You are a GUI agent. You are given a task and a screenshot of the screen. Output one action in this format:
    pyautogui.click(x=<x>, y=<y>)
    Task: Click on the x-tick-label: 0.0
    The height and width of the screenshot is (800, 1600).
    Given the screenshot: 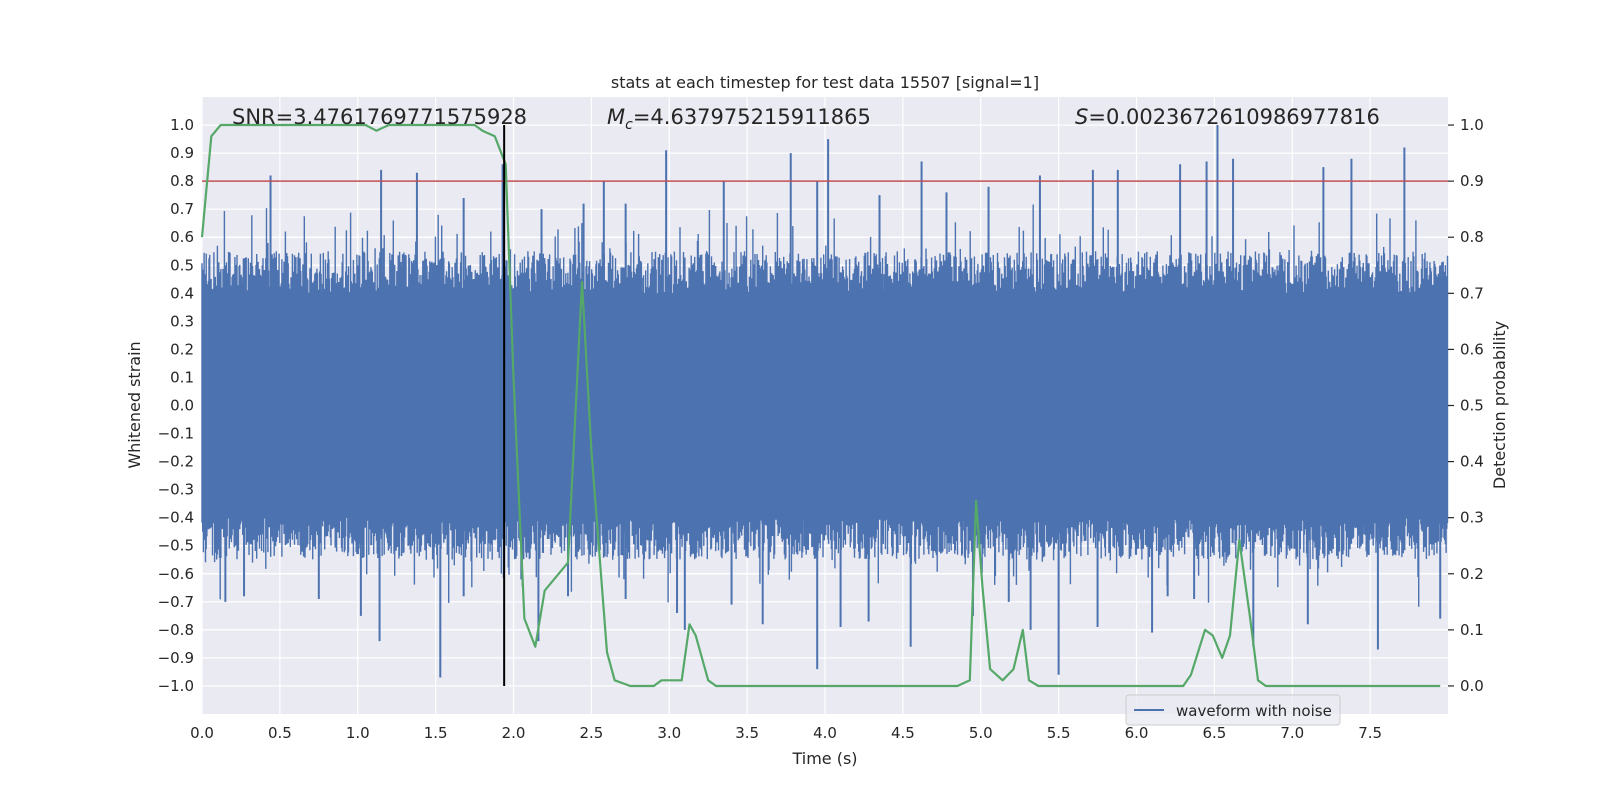 What is the action you would take?
    pyautogui.click(x=202, y=733)
    